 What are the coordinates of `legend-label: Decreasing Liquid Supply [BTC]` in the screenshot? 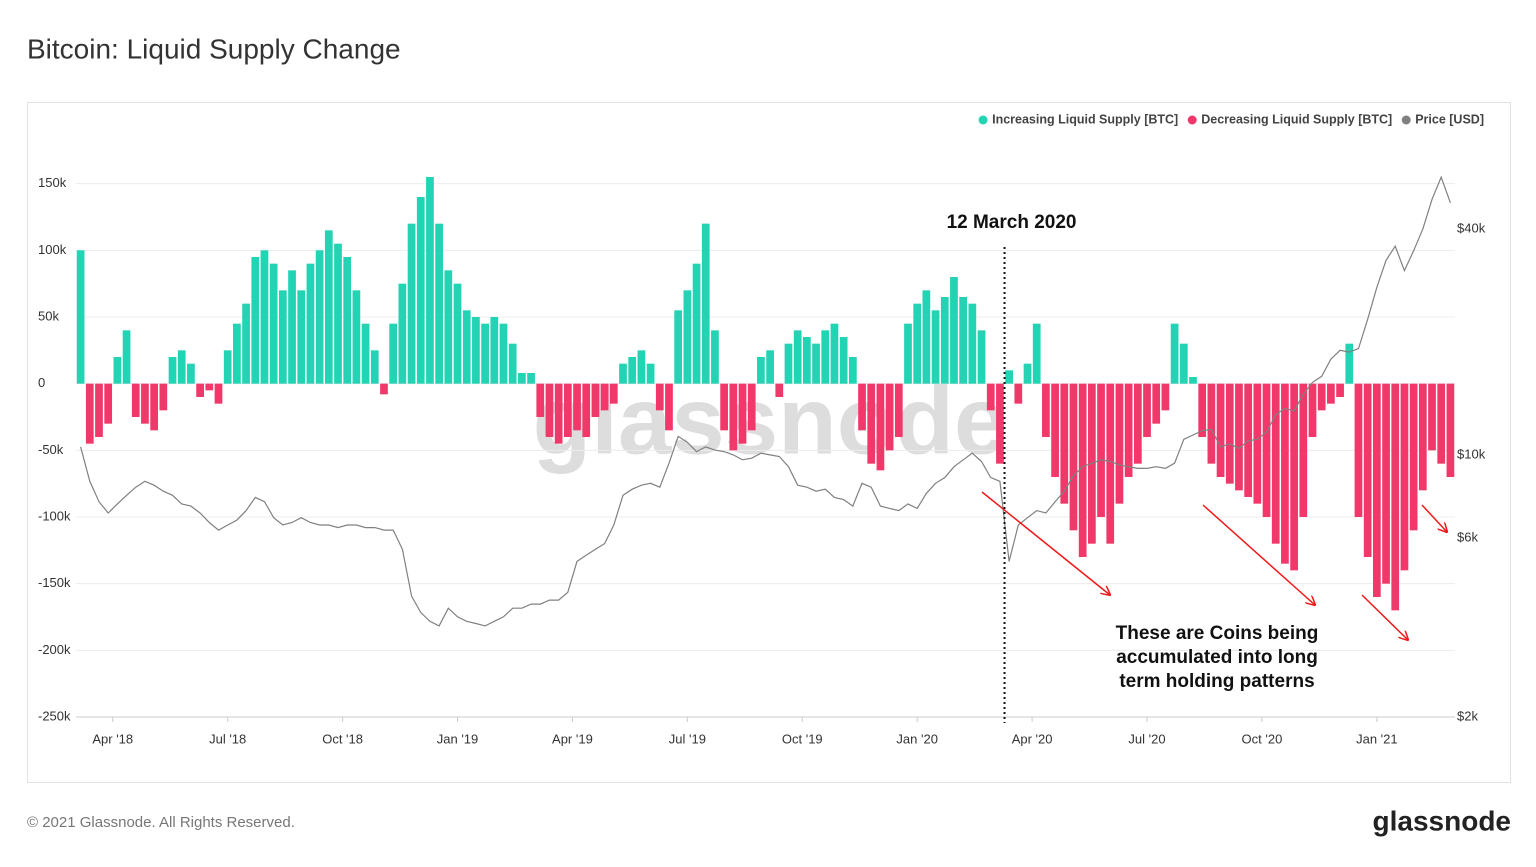 It's located at (1296, 119).